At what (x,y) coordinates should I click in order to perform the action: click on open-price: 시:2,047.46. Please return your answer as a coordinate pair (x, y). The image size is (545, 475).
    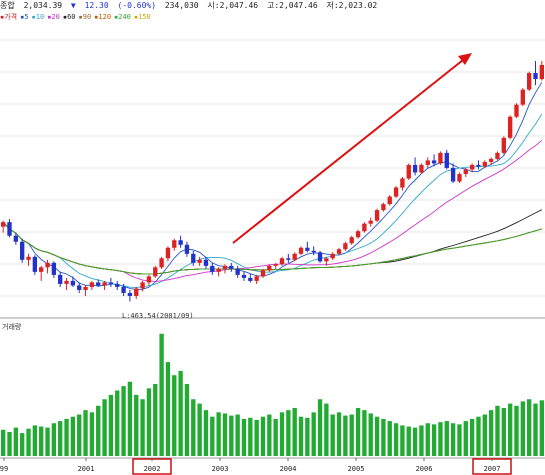
    Looking at the image, I should click on (233, 5).